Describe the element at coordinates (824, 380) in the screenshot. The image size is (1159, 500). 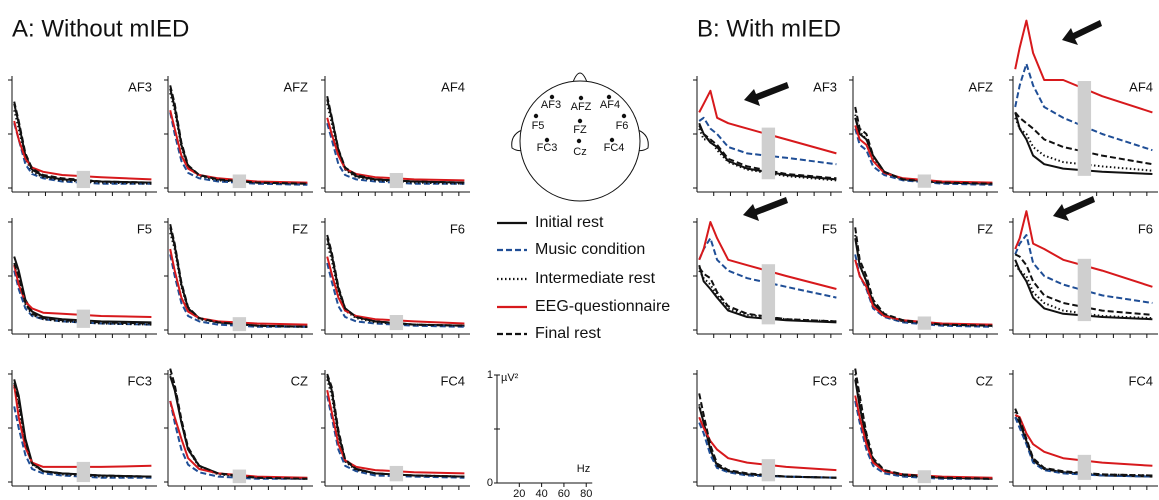
I see `panel-label: FC3` at that location.